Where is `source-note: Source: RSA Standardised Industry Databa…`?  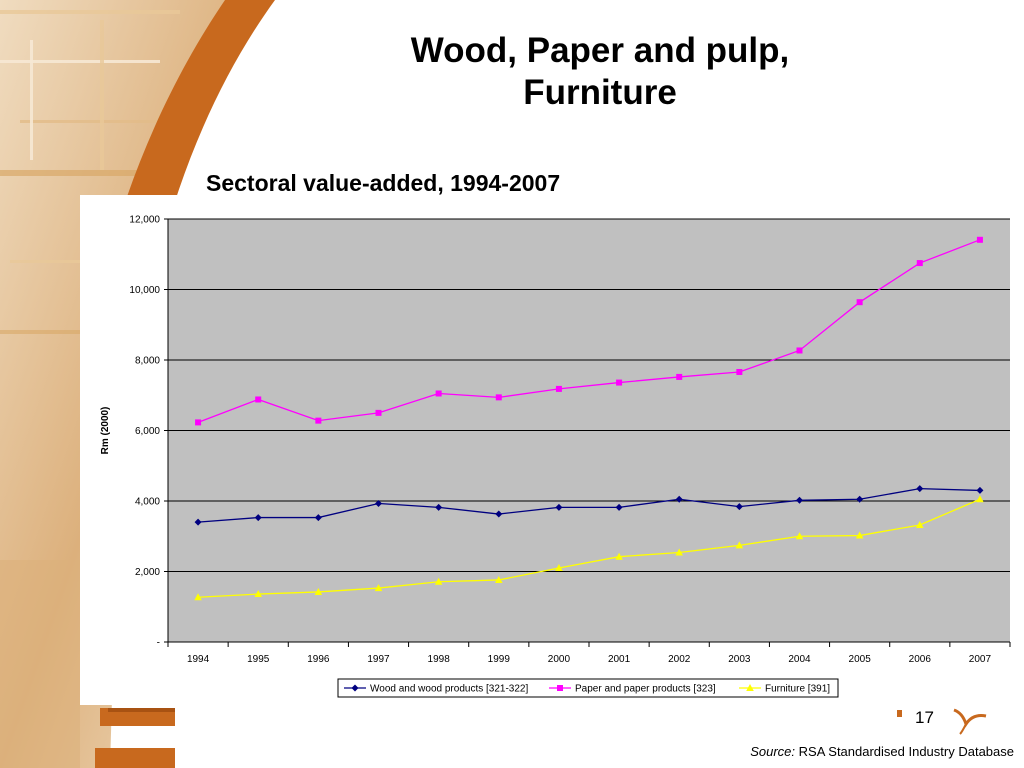
source-note: Source: RSA Standardised Industry Databa… is located at coordinates (882, 751).